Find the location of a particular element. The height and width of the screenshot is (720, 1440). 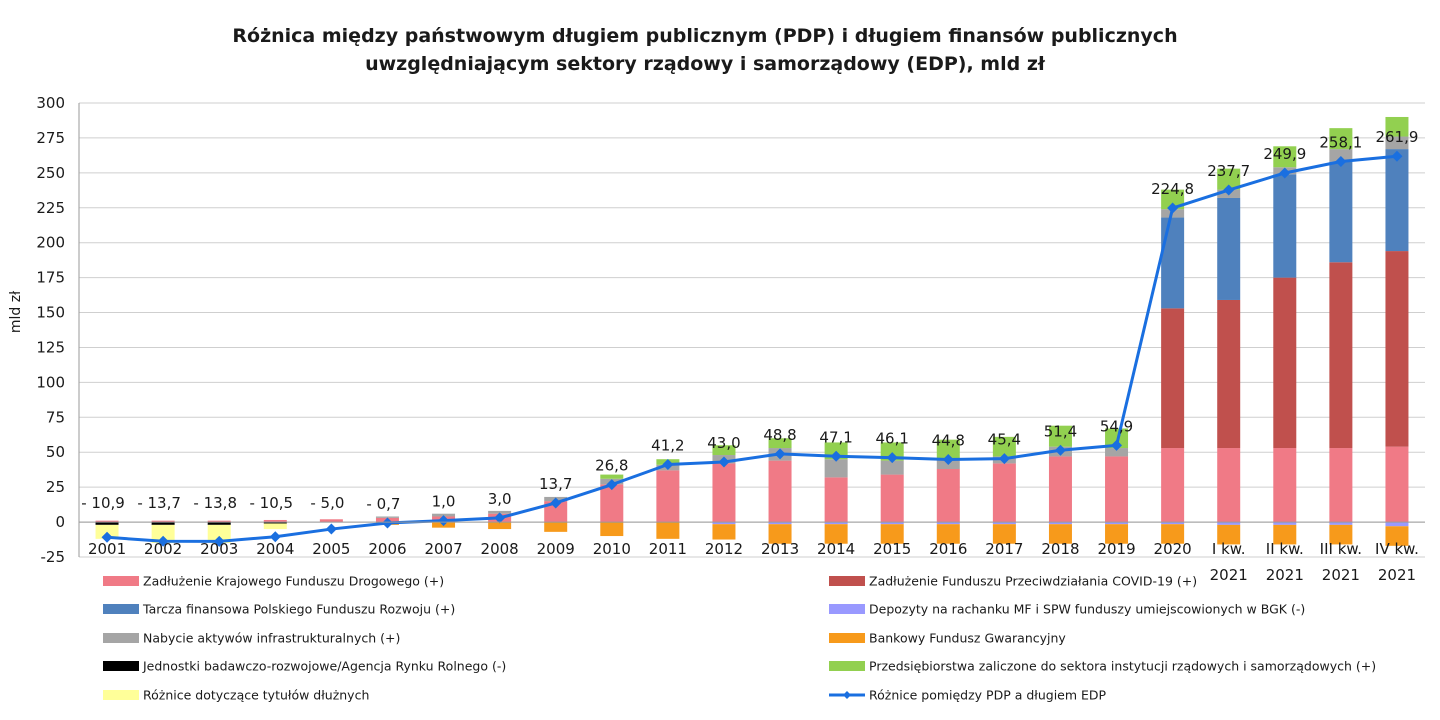

x-tick-label: IV kw. is located at coordinates (1397, 549).